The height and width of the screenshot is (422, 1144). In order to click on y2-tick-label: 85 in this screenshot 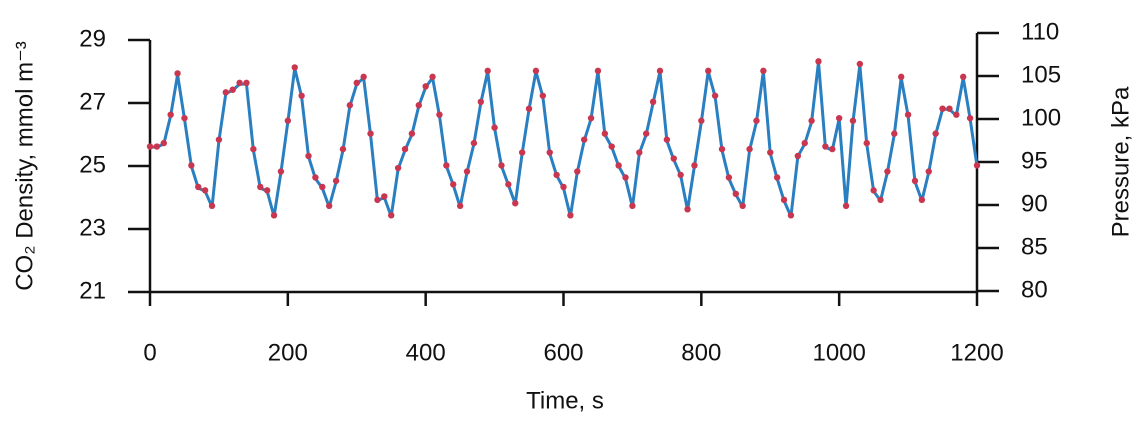, I will do `click(1034, 246)`.